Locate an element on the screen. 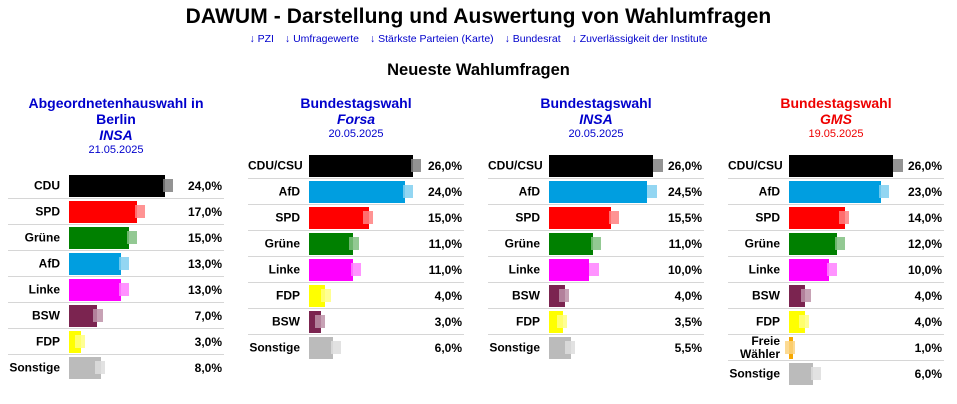 The image size is (957, 404). bar-linke is located at coordinates (95, 290).